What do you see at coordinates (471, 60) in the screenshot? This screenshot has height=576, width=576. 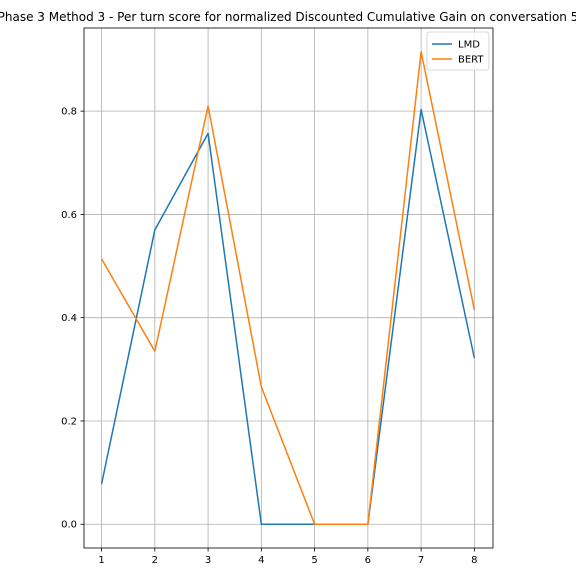 I see `legend-label-bert: BERT` at bounding box center [471, 60].